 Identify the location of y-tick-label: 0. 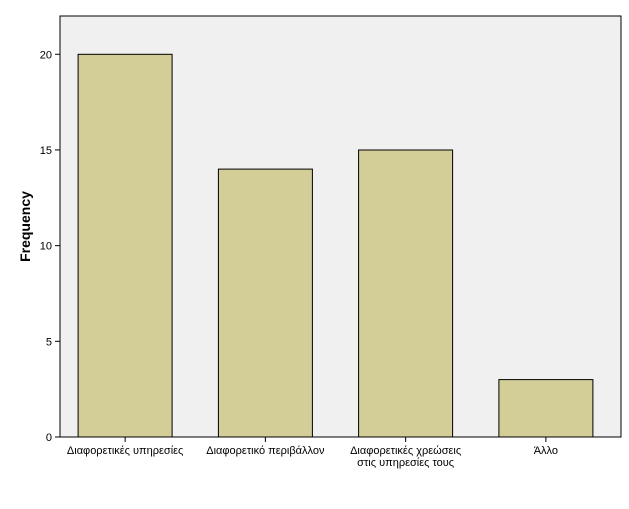
(49, 438).